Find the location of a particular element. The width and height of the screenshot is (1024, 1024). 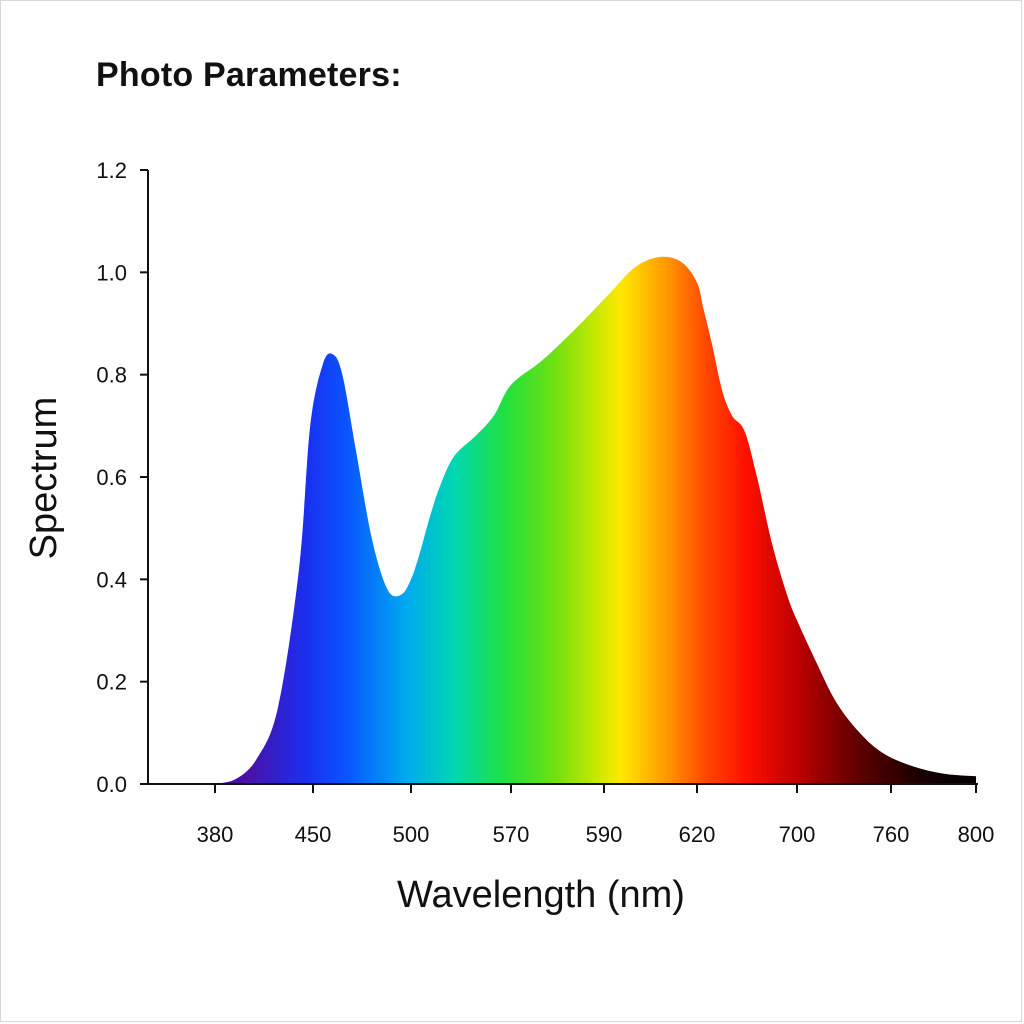

y-tick-label: 0.4 is located at coordinates (111, 579).